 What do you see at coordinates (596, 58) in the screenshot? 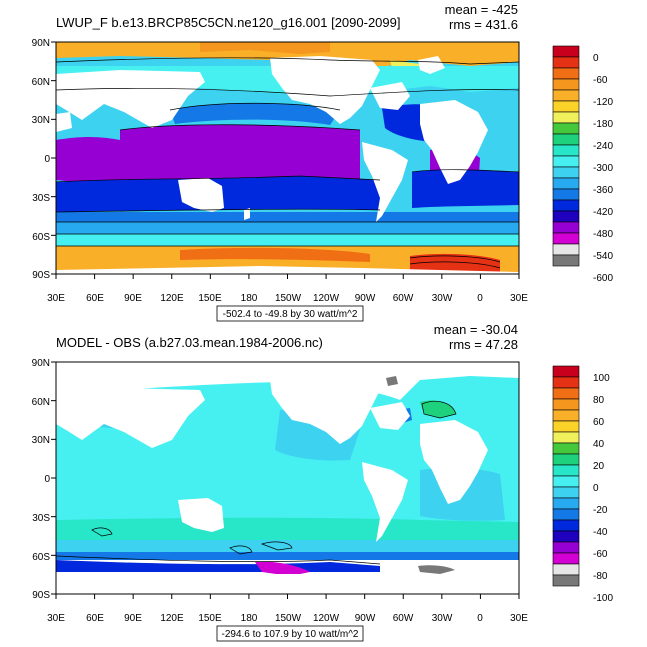
I see `colorbar-label: 0` at bounding box center [596, 58].